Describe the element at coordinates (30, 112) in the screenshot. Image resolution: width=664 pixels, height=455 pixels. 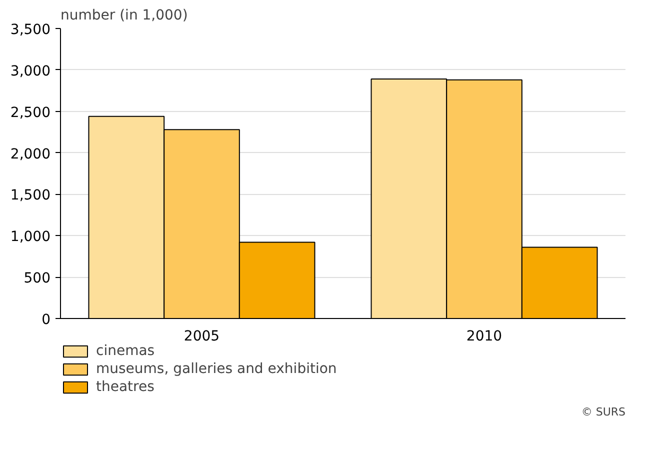
I see `y-tick-label: 2,500` at that location.